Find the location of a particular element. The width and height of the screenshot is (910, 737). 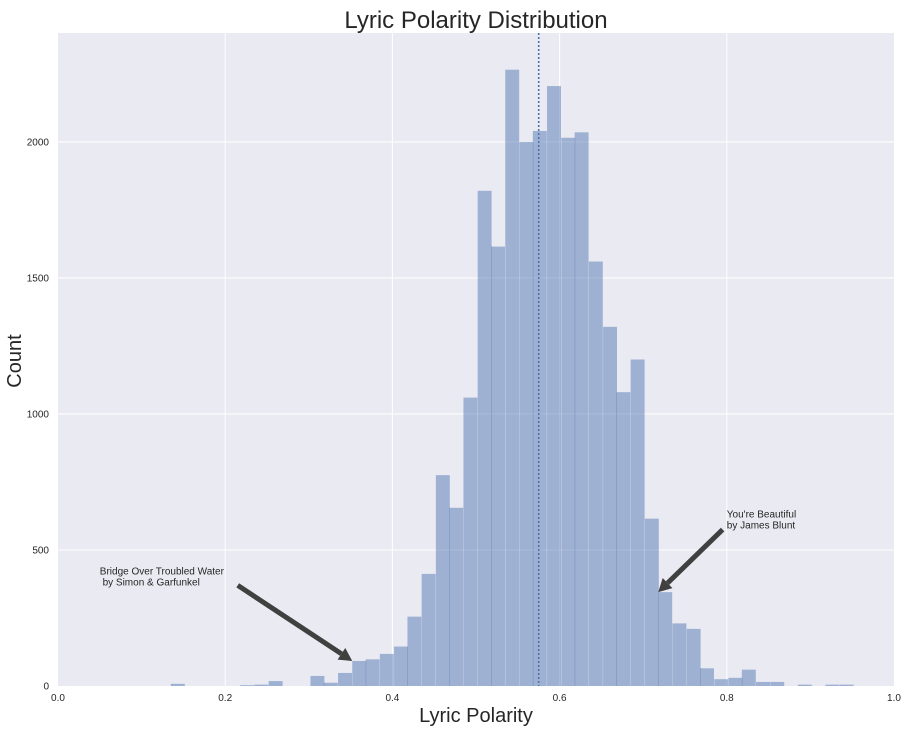

x-tick-label: 0.4 is located at coordinates (392, 698).